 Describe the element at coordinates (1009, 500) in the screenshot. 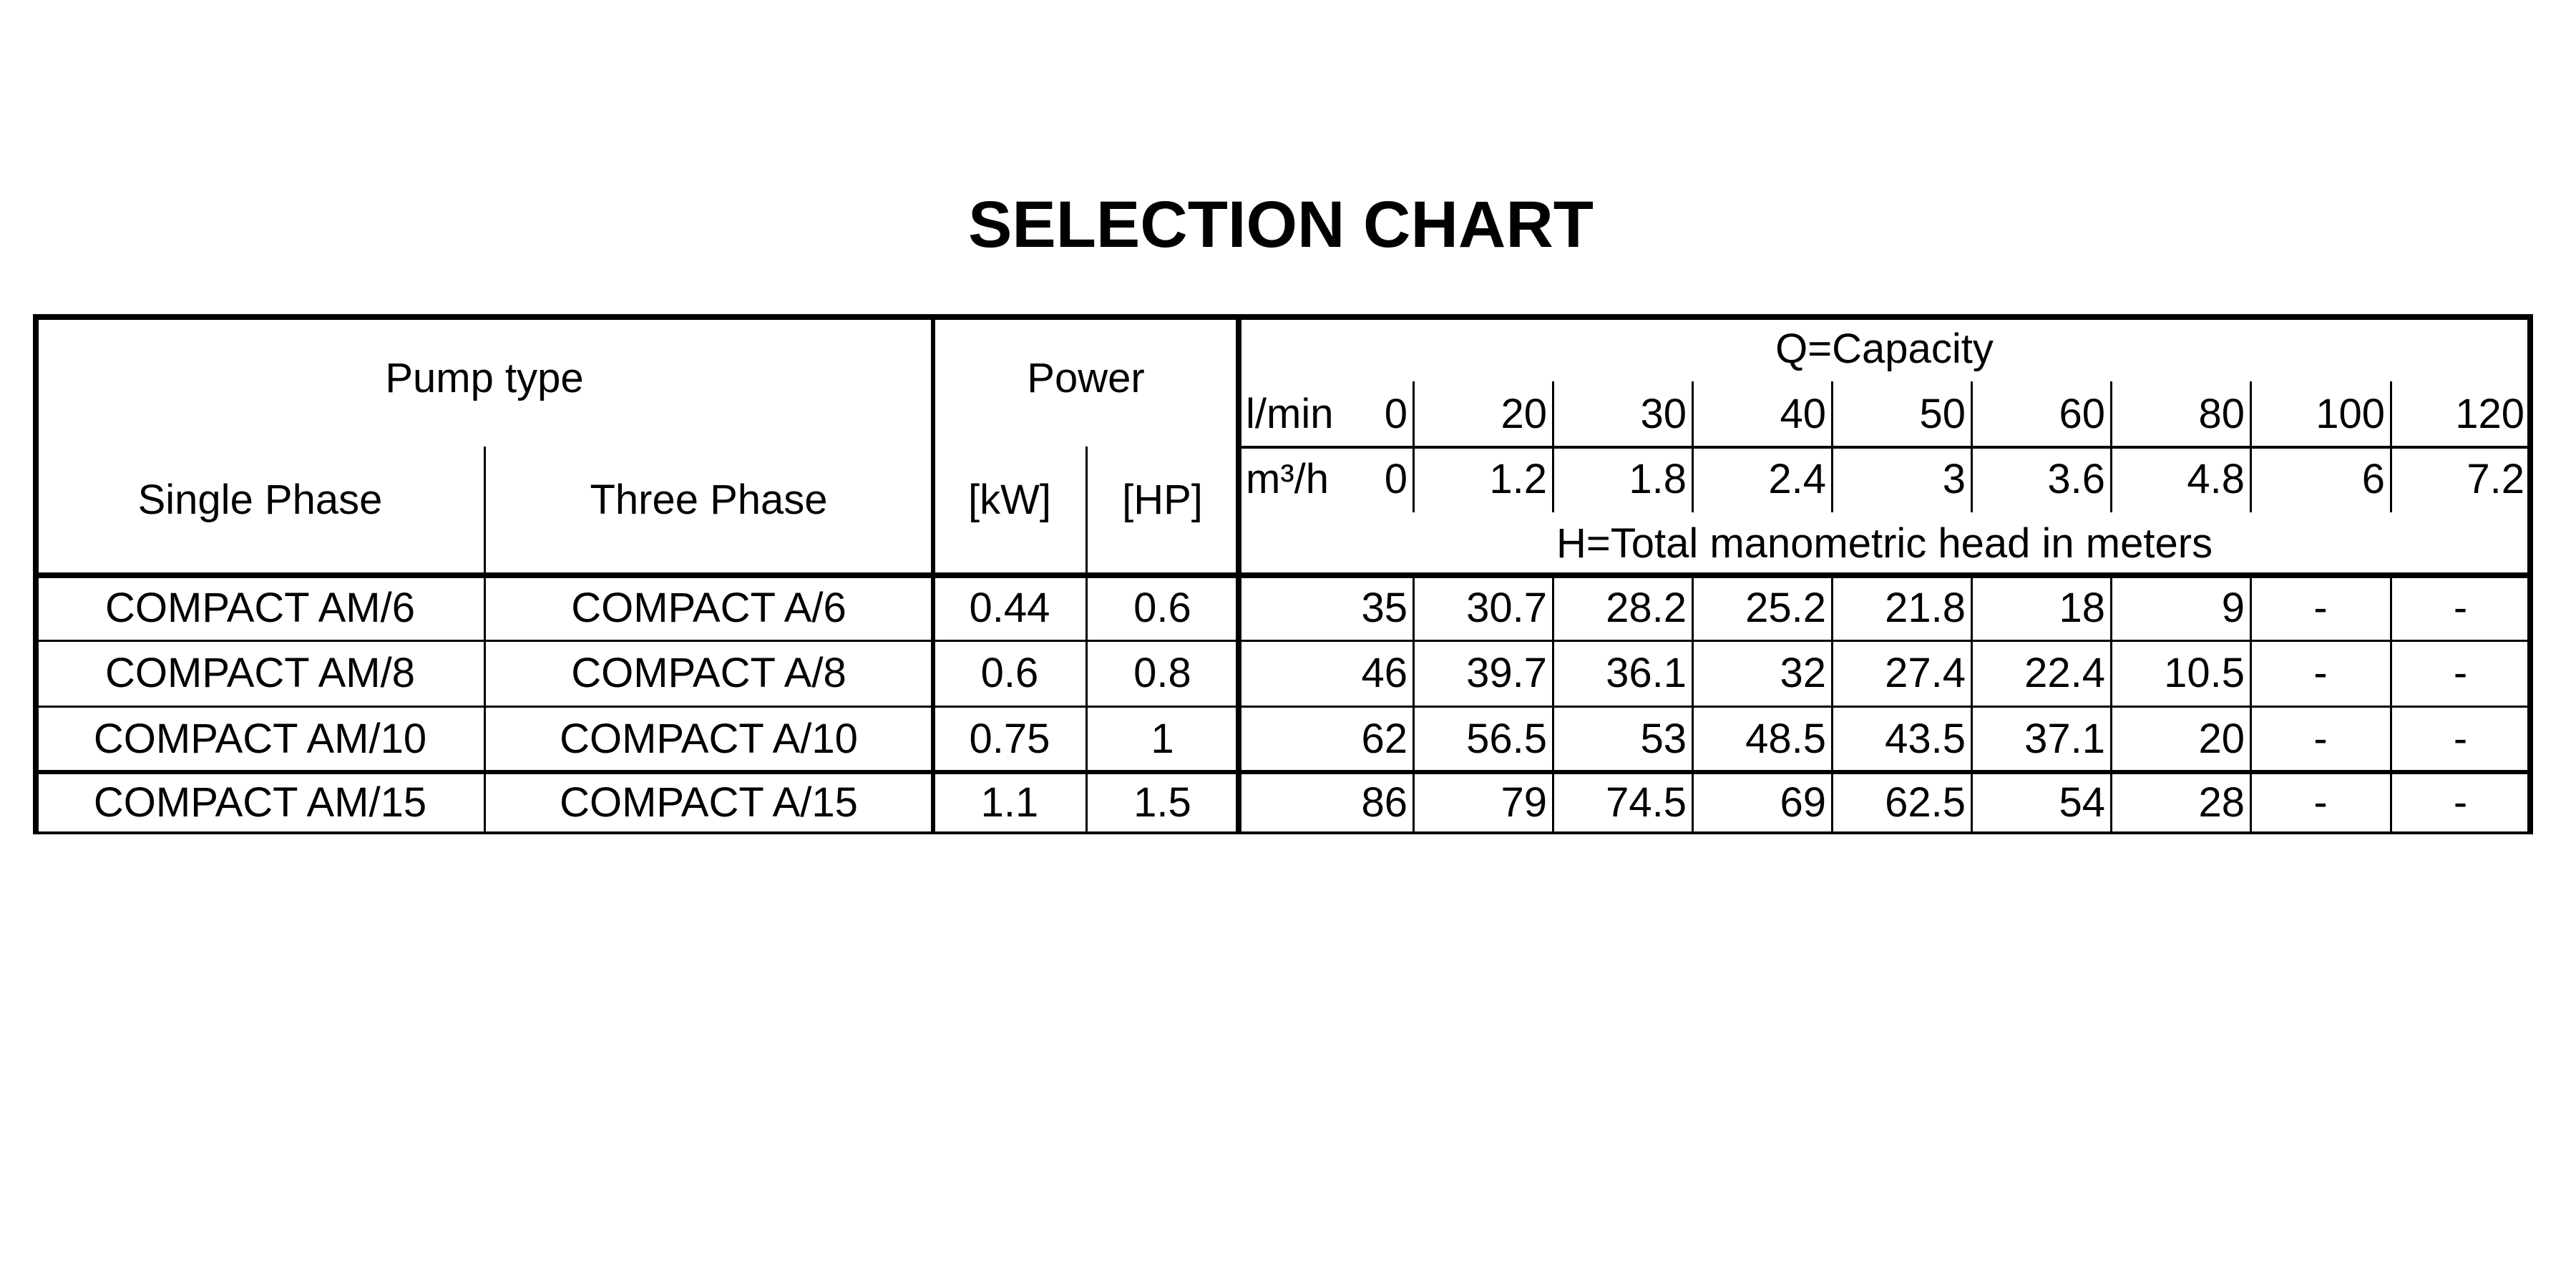

I see `header-kw: [kW]` at that location.